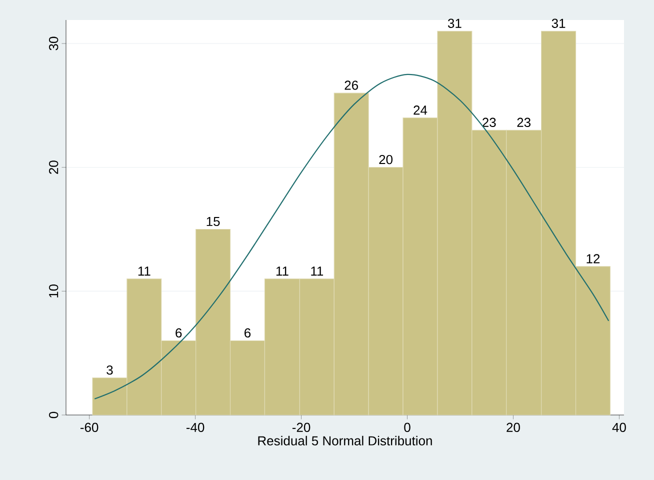  Describe the element at coordinates (53, 291) in the screenshot. I see `y-tick-label: 10` at that location.